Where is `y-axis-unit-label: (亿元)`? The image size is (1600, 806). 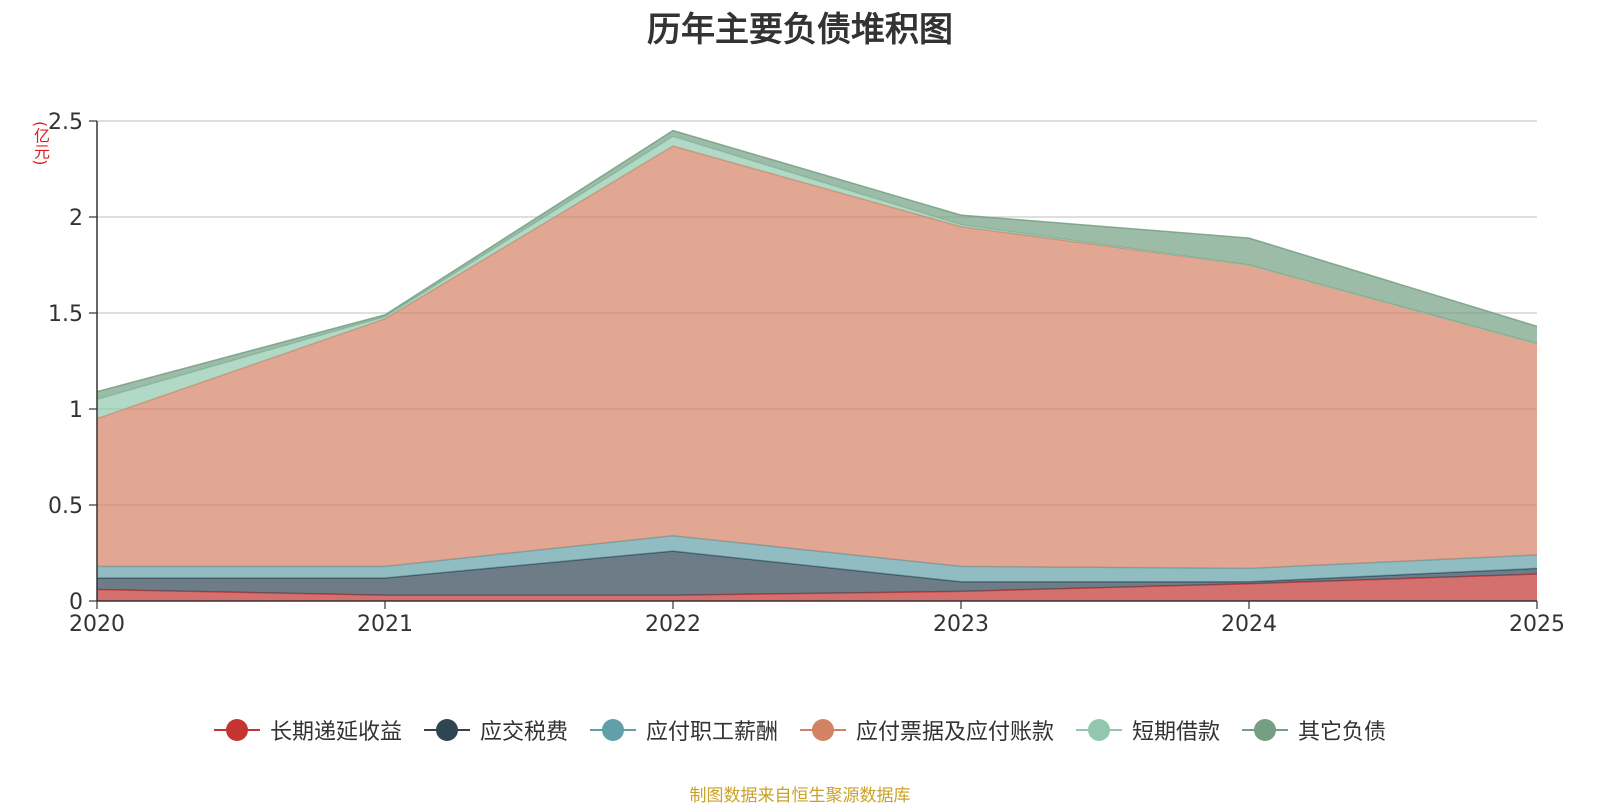
y-axis-unit-label: (亿元) is located at coordinates (40, 143).